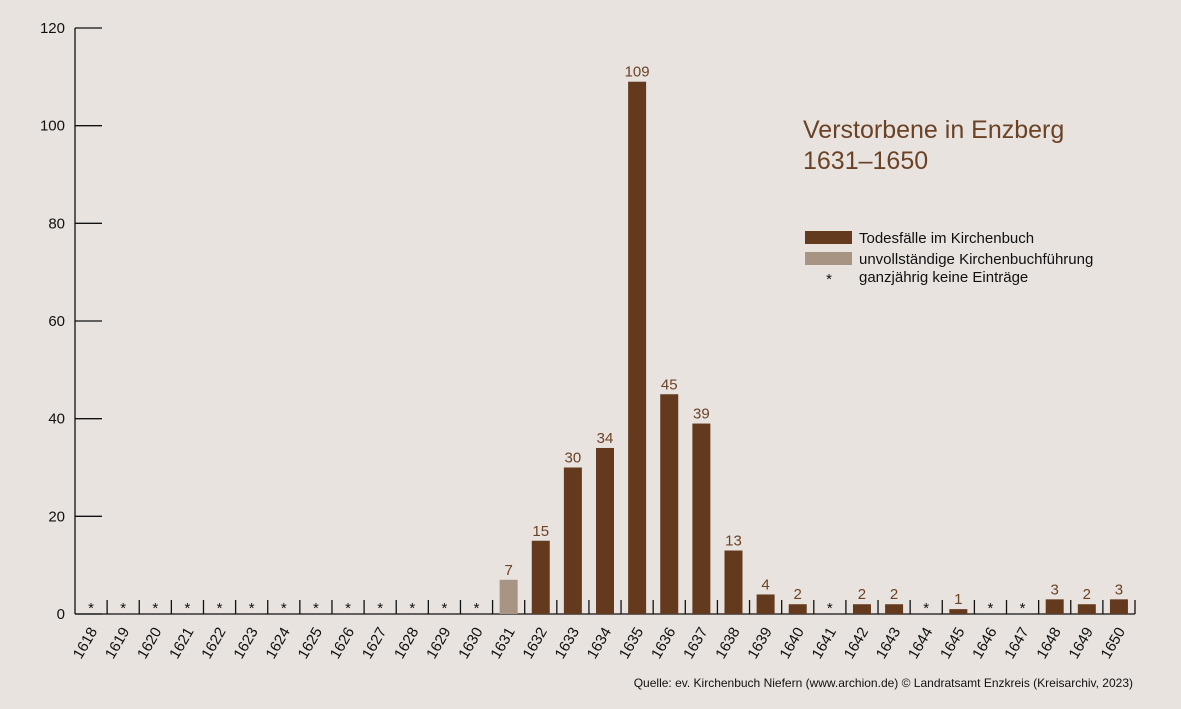 This screenshot has height=709, width=1181. Describe the element at coordinates (765, 584) in the screenshot. I see `value-label: 4` at that location.